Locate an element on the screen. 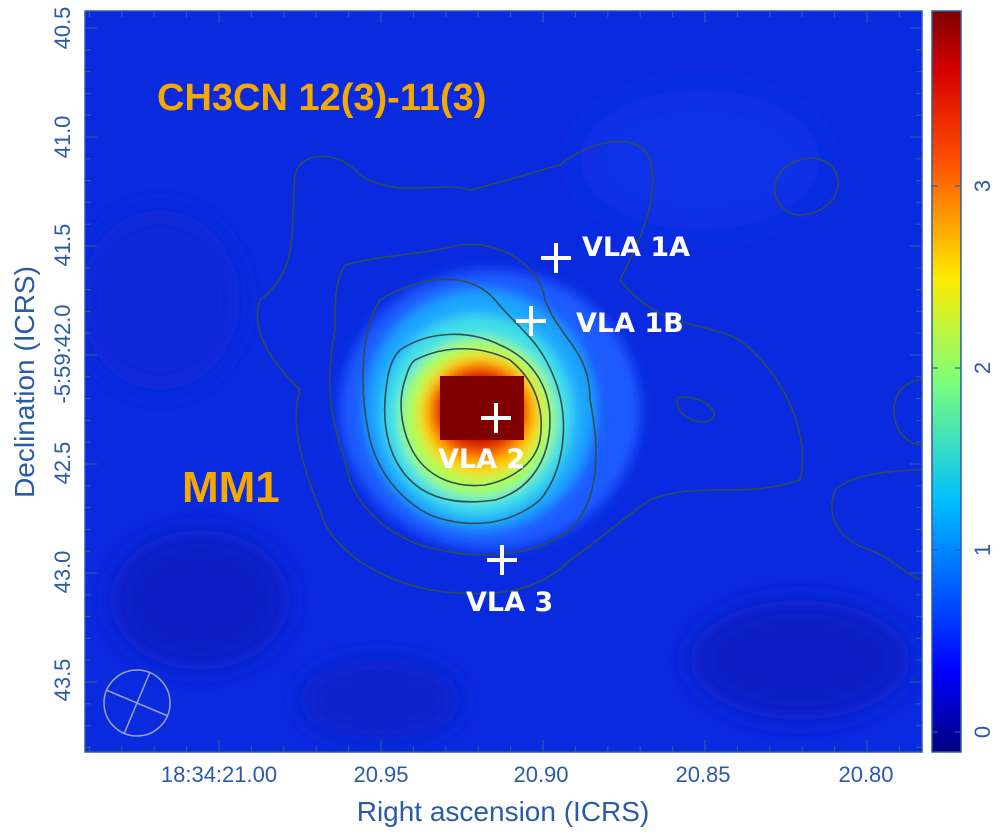 The image size is (1006, 838). x-tick-label: 20.95 is located at coordinates (380, 774).